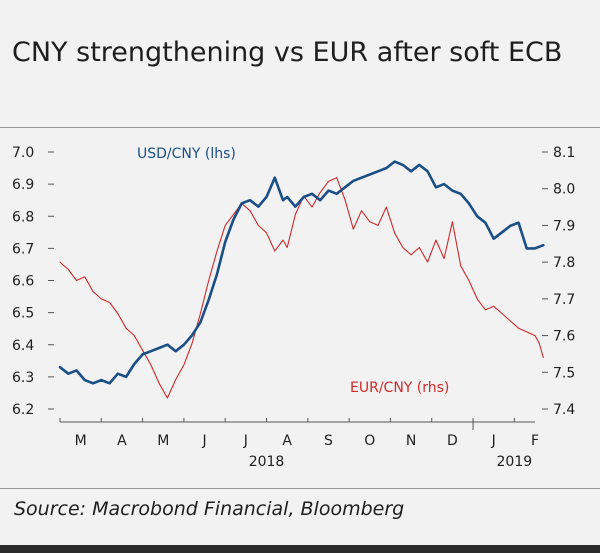 The width and height of the screenshot is (600, 553). I want to click on x-axis: M A M J J A S O N D J F 2018 2019, so click(299, 444).